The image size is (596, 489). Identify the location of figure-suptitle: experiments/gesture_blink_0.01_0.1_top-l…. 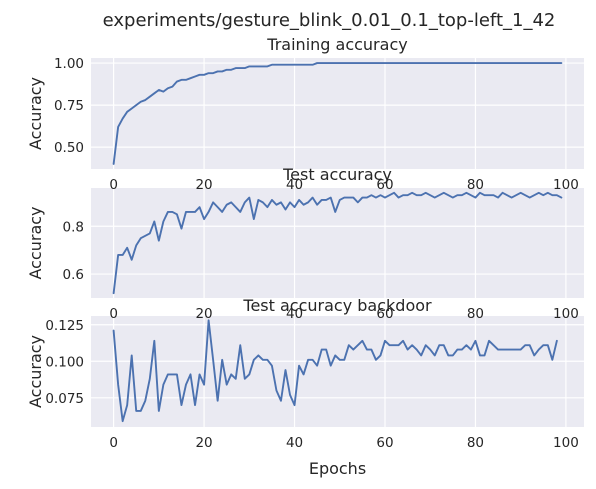
(329, 20).